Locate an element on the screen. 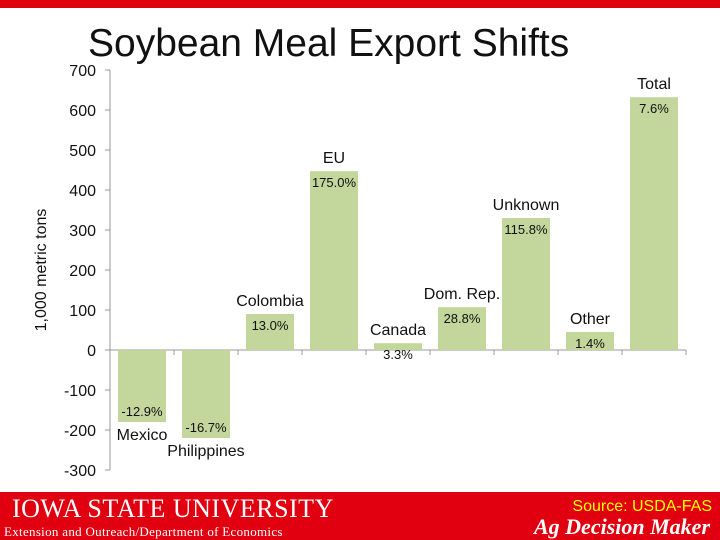 The width and height of the screenshot is (720, 540). data-label: 3.3% is located at coordinates (398, 354).